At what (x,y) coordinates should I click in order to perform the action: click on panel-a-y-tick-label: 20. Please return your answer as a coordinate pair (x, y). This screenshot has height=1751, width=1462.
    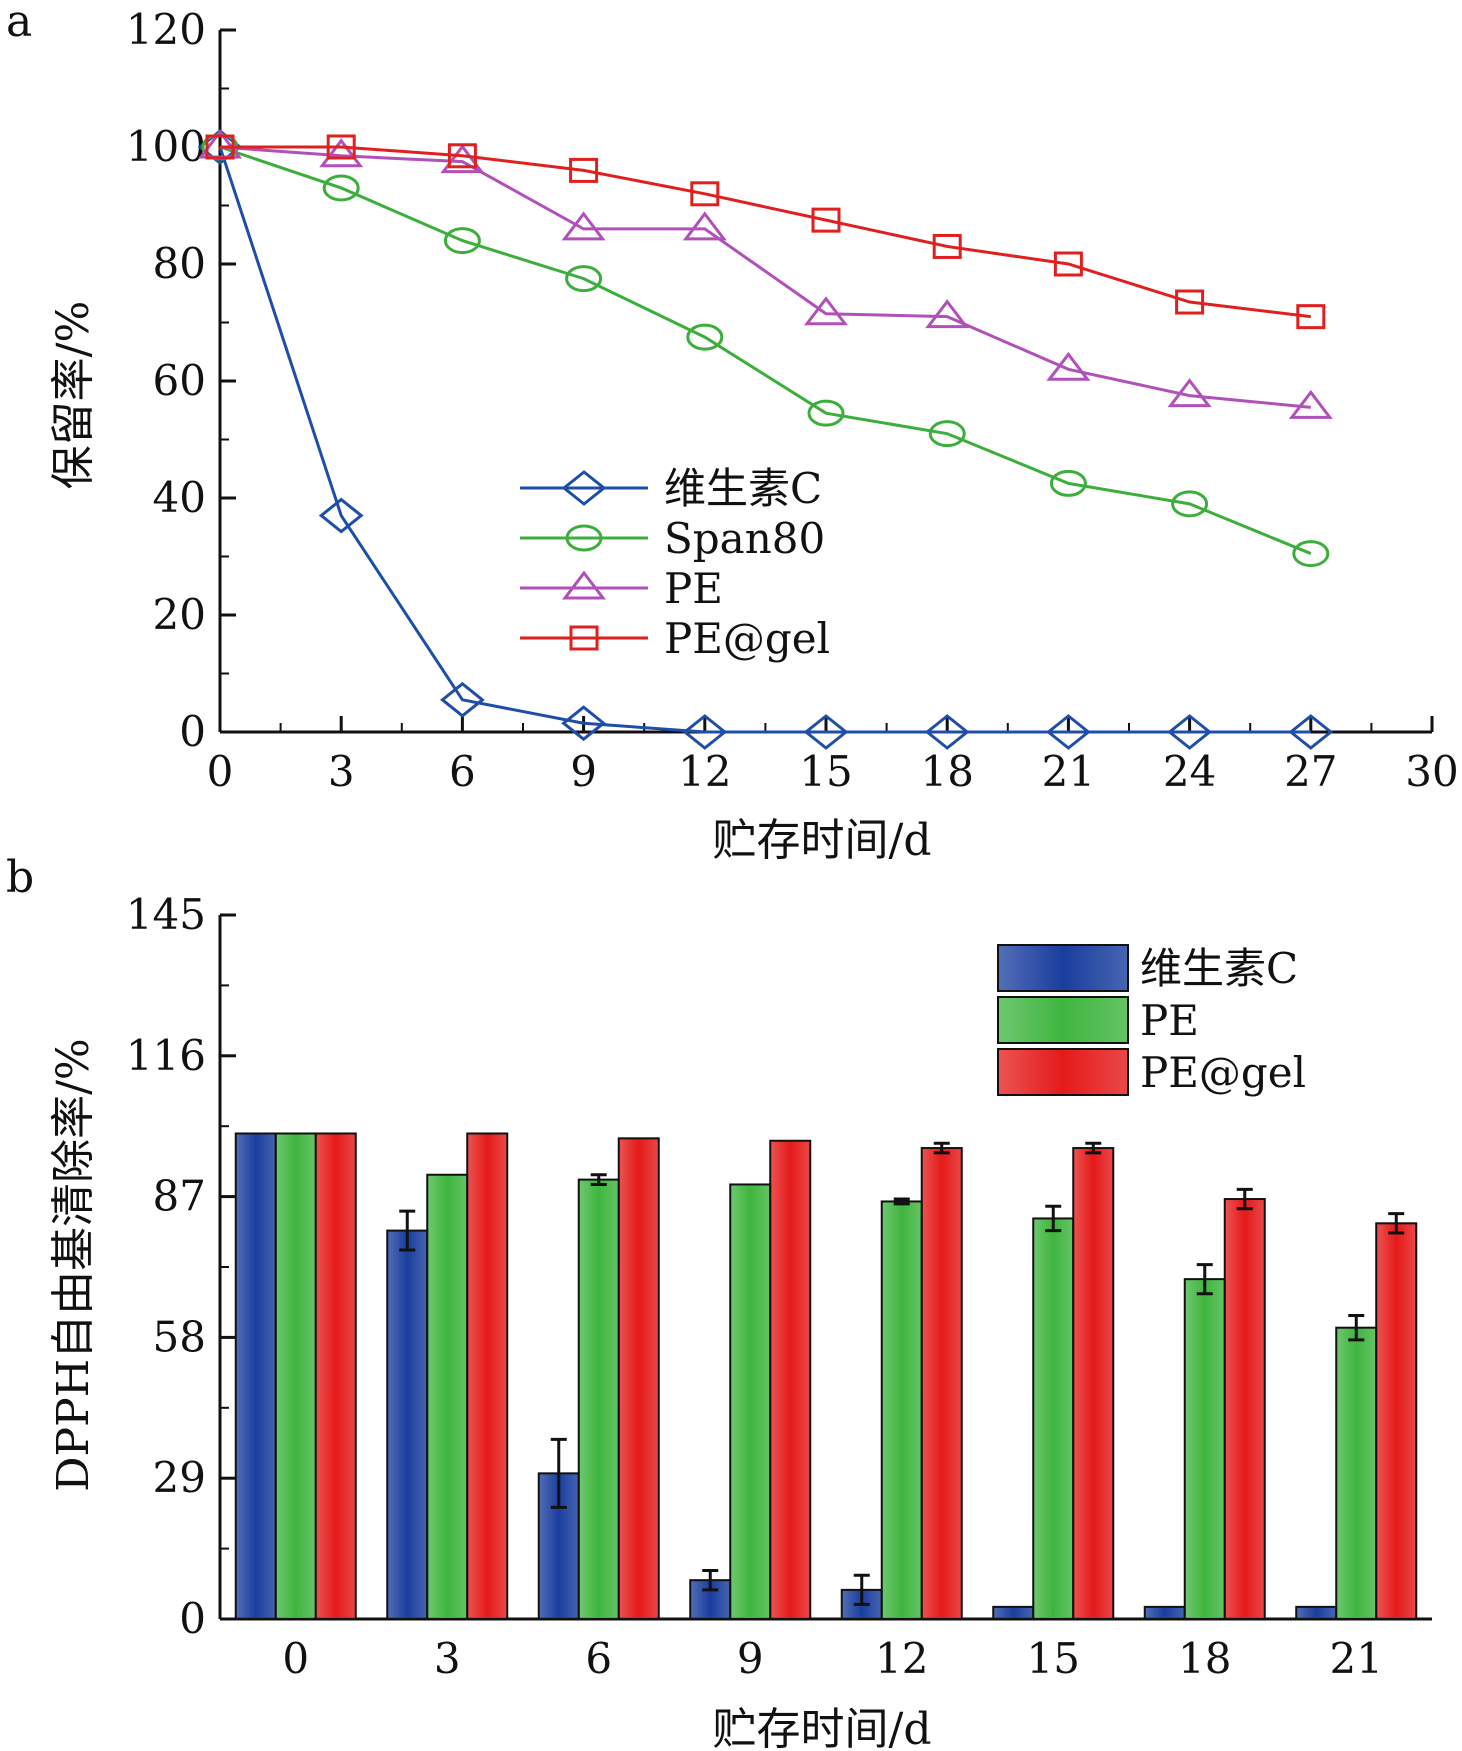
    Looking at the image, I should click on (179, 614).